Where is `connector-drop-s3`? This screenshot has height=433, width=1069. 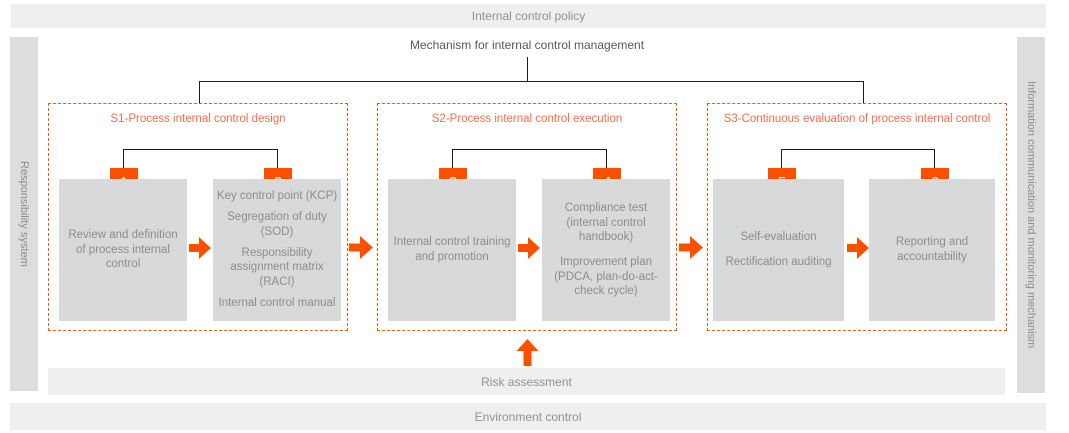
connector-drop-s3 is located at coordinates (863, 92).